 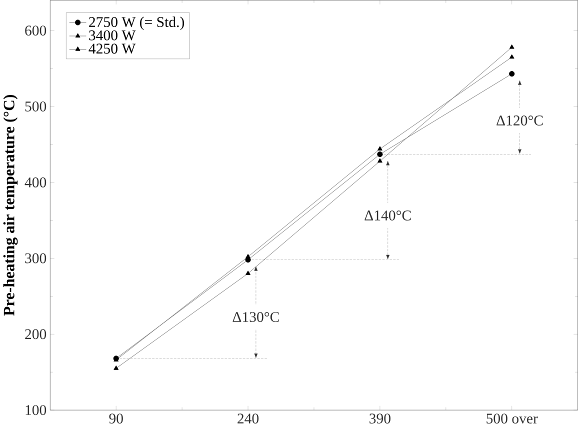 What do you see at coordinates (380, 419) in the screenshot?
I see `x-tick-label: 390` at bounding box center [380, 419].